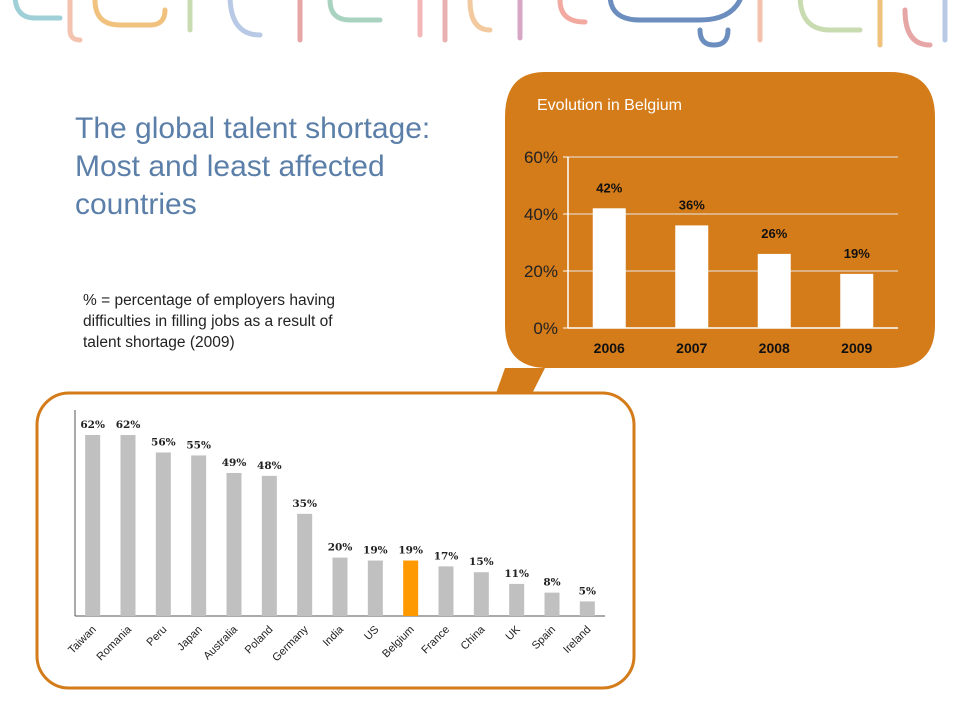  Describe the element at coordinates (253, 128) in the screenshot. I see `title-line-1: The global talent shortage:` at that location.